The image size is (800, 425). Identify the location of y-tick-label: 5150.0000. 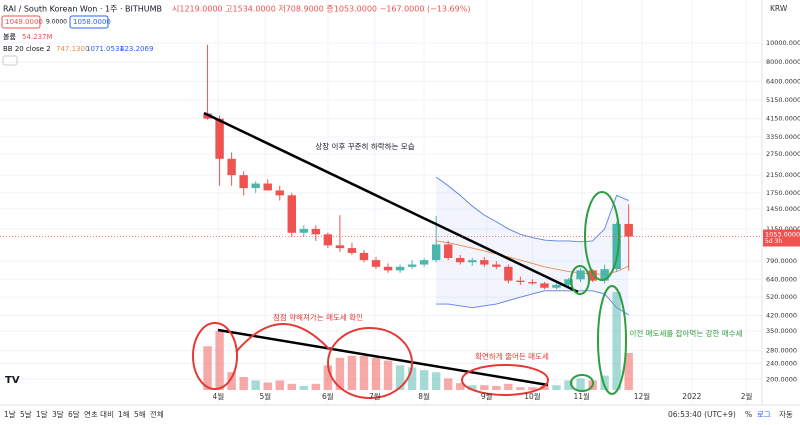
(783, 100).